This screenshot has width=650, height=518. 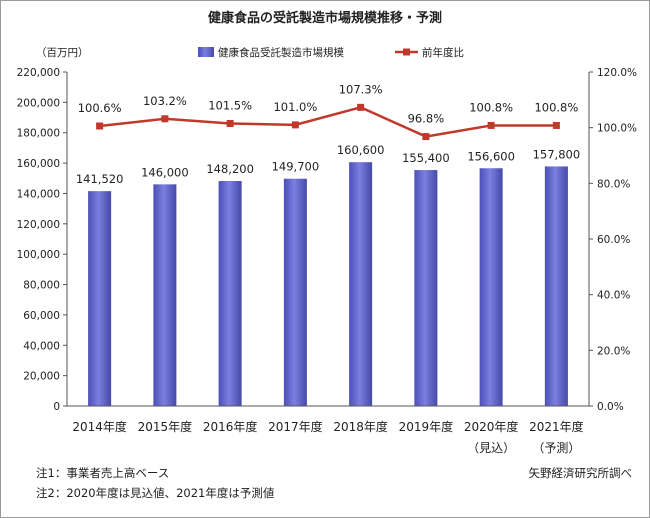 I want to click on chart-title: 健康食品の受託製造市場規模推移・予測, so click(x=325, y=18).